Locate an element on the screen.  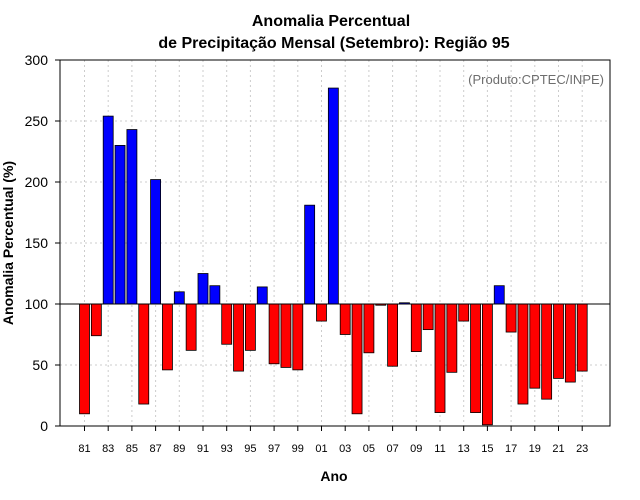
x-tick-label: 87 is located at coordinates (155, 449).